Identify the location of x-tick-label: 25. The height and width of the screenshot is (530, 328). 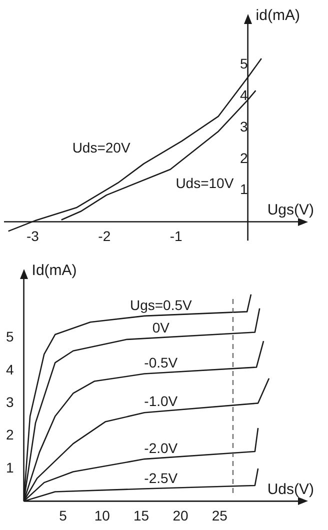
(220, 515).